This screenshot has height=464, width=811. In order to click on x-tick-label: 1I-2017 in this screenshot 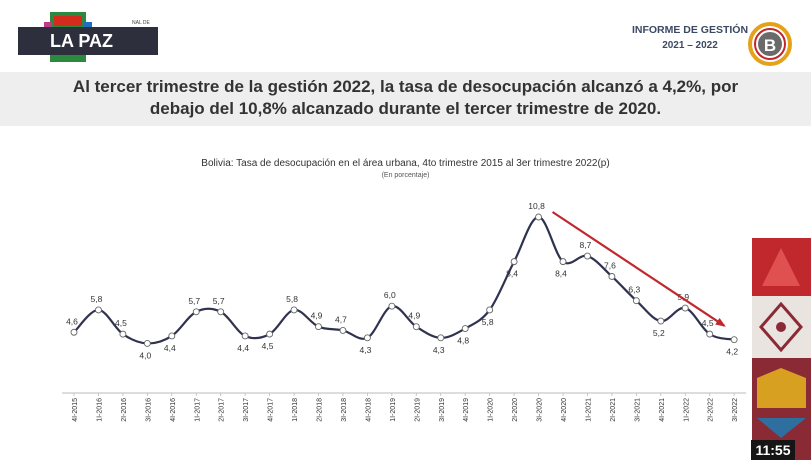, I will do `click(197, 410)`.